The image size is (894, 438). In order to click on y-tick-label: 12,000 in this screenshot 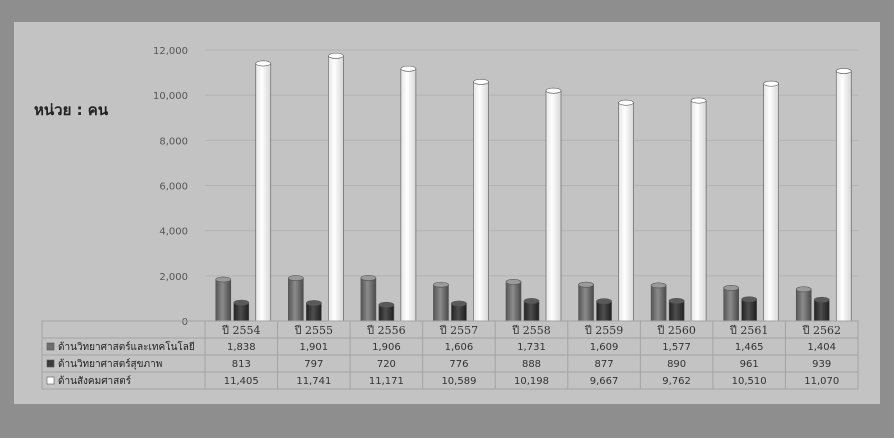, I will do `click(170, 51)`.